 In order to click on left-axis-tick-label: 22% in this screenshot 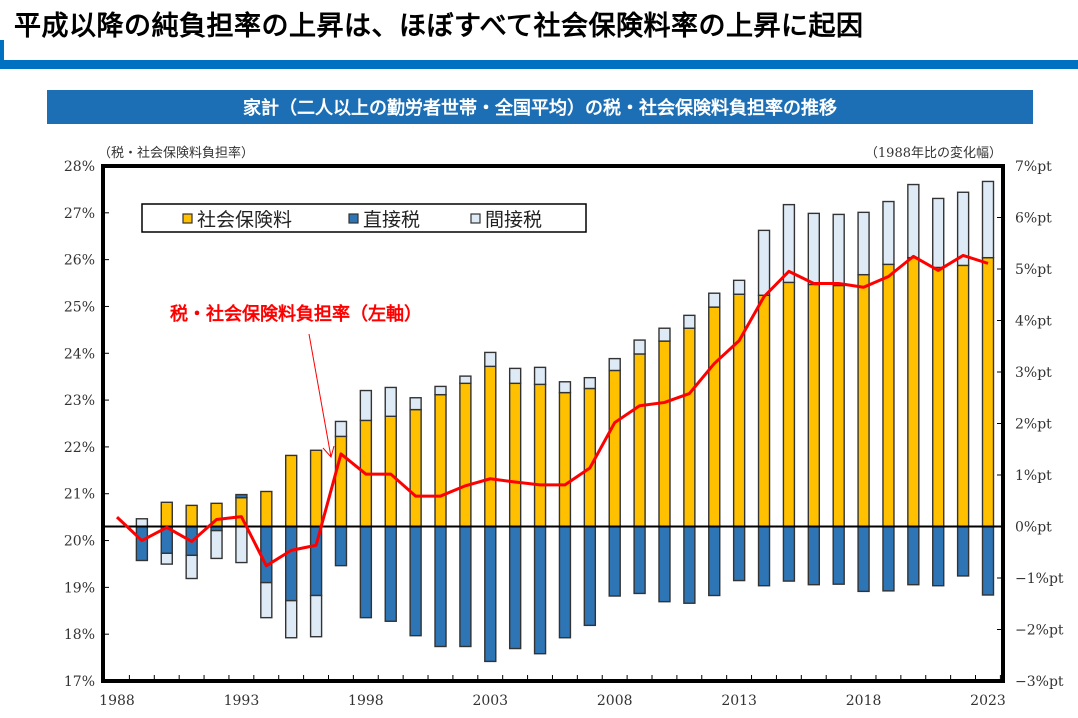, I will do `click(79, 448)`.